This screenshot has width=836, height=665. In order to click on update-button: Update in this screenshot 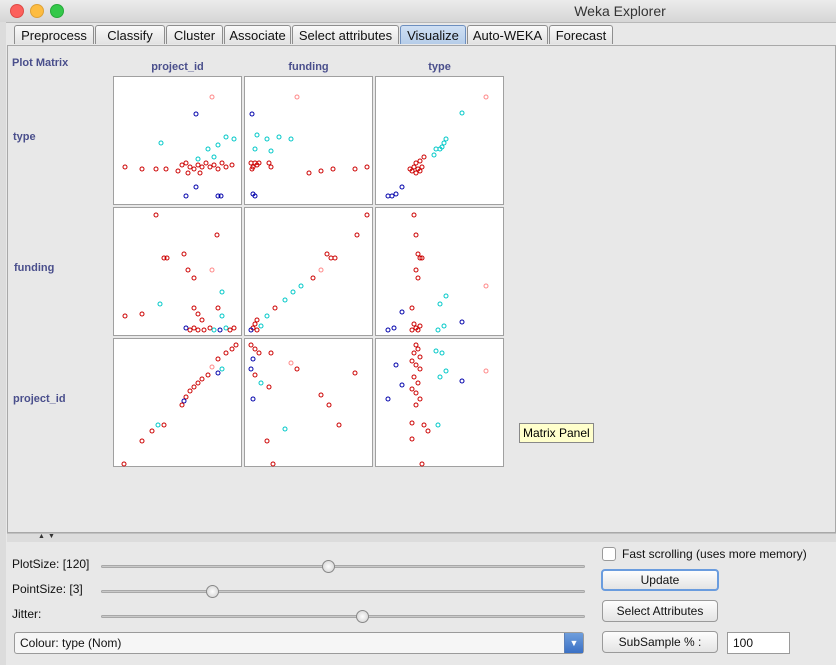, I will do `click(660, 580)`.